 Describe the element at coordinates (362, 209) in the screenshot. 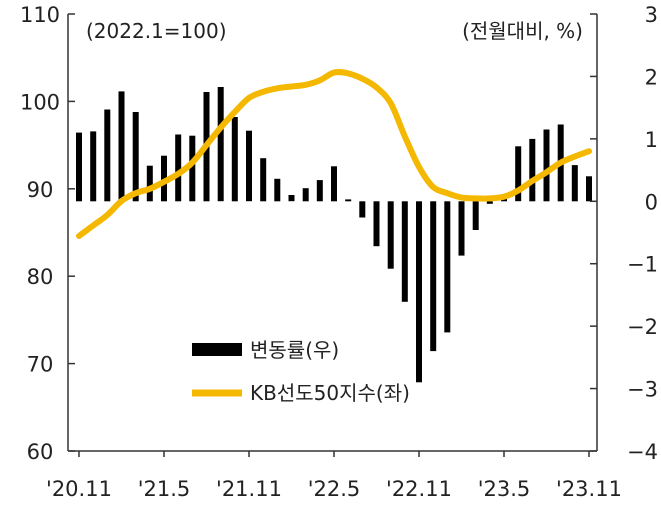

I see `bar-22.7` at that location.